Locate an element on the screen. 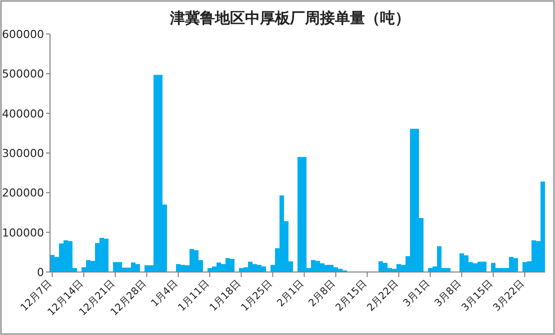  y-tick-label: 100000 is located at coordinates (23, 233).